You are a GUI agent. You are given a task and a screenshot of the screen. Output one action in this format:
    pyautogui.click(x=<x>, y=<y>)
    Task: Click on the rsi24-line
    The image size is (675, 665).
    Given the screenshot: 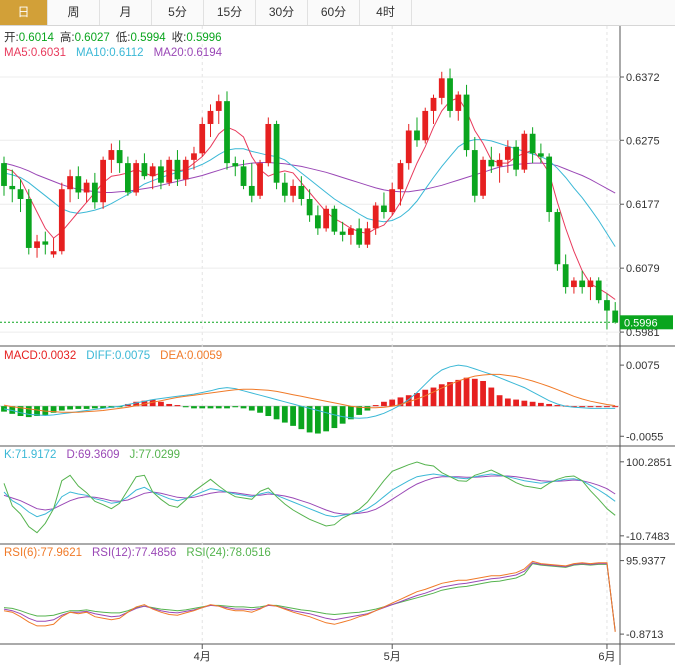 What is the action you would take?
    pyautogui.click(x=309, y=597)
    